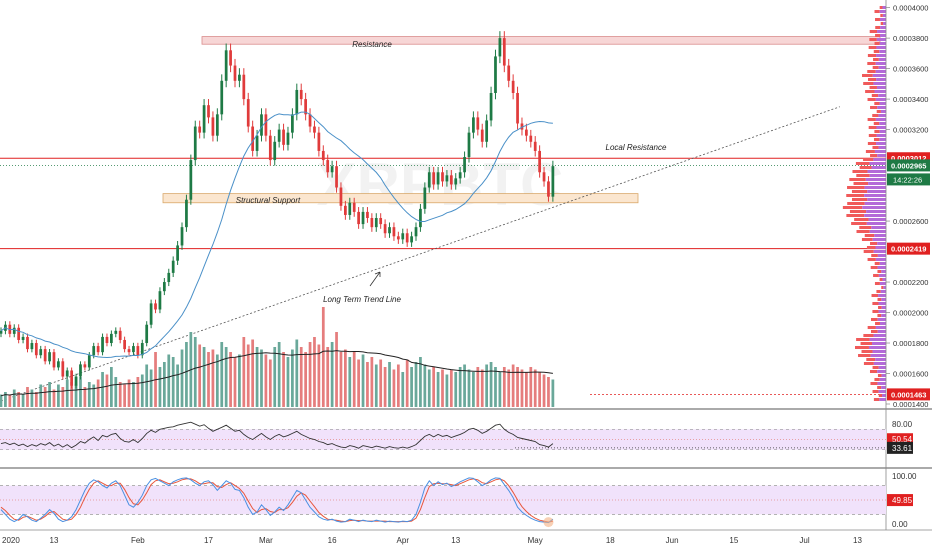 The width and height of the screenshot is (932, 550). Describe the element at coordinates (268, 200) in the screenshot. I see `structural-support-annotation: Structural Support` at that location.